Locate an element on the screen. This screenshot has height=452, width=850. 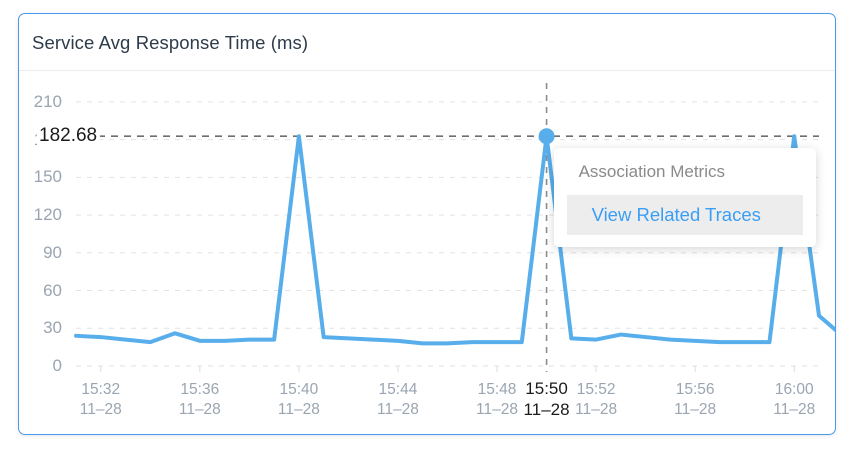
y-axis-tick-label: 120 is located at coordinates (47, 215).